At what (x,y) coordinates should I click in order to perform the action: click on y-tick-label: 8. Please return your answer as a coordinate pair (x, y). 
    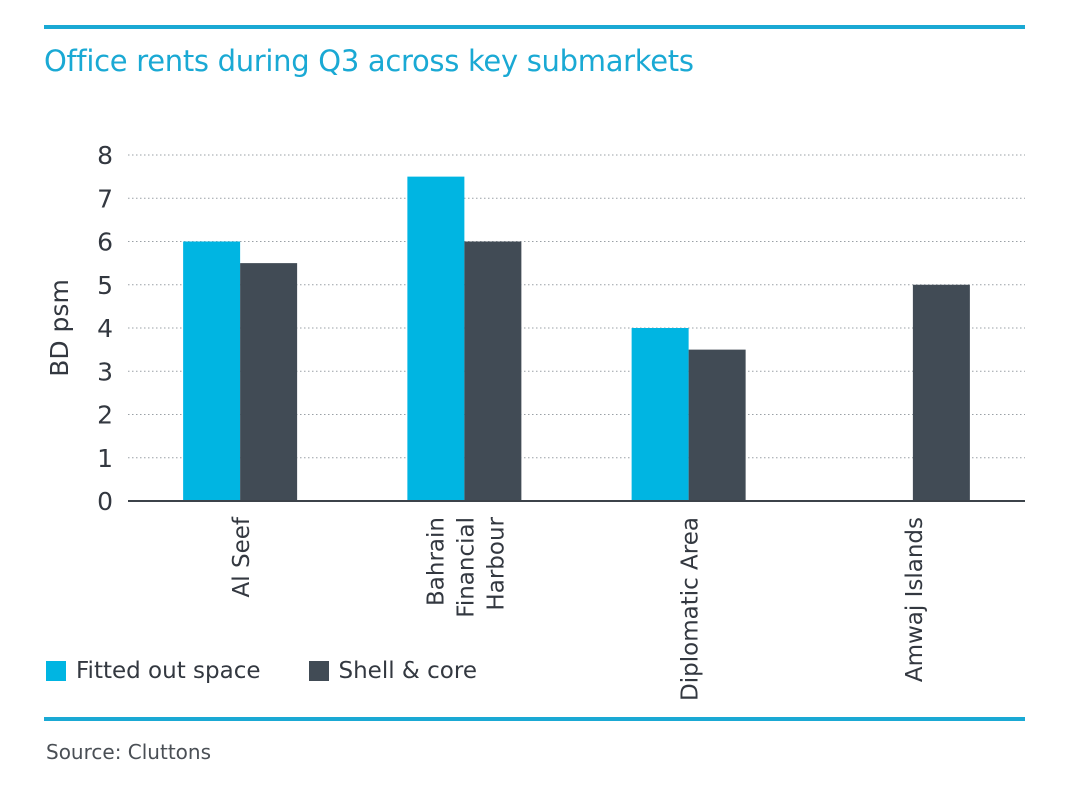
    Looking at the image, I should click on (105, 155).